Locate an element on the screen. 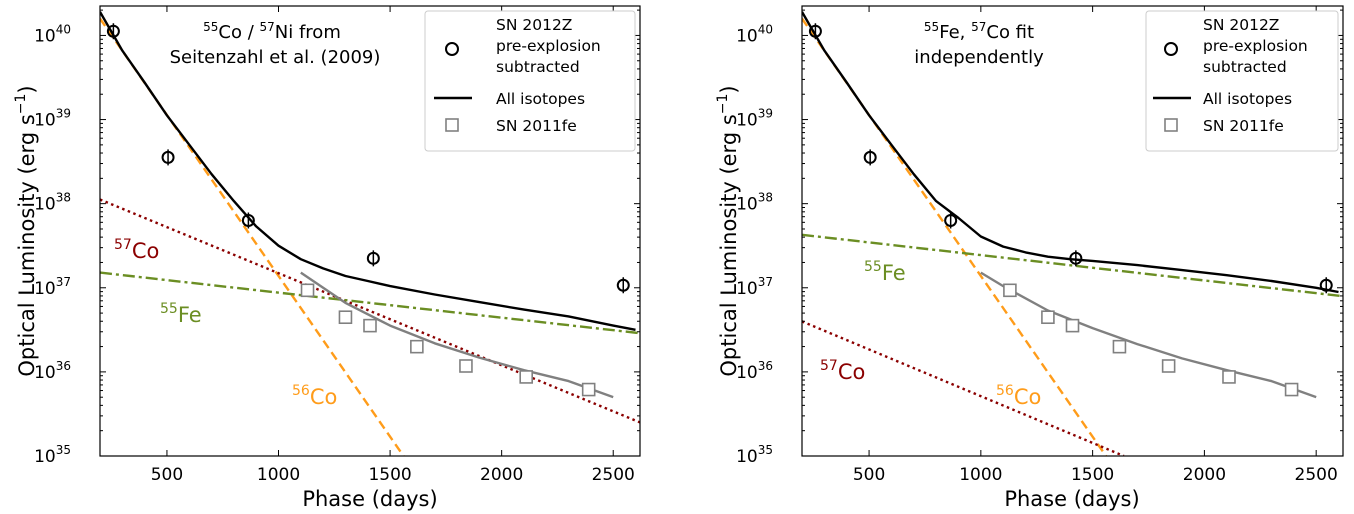 The image size is (1354, 514). right-fe55-label: 55Fe is located at coordinates (885, 272).